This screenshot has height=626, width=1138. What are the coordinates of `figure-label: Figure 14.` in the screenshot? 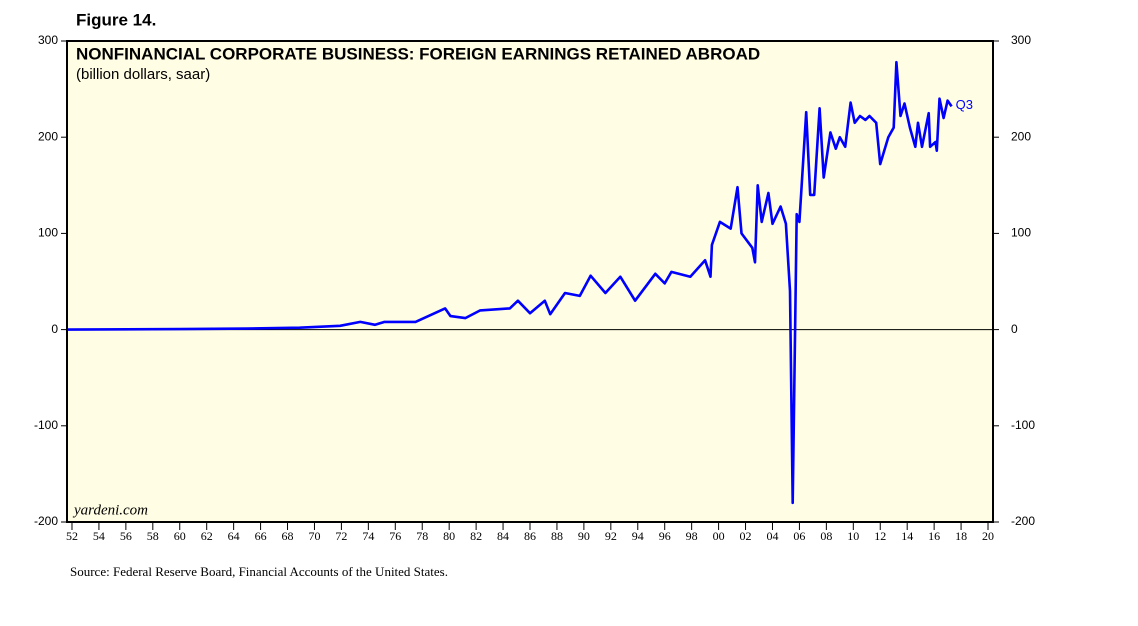 It's located at (116, 19).